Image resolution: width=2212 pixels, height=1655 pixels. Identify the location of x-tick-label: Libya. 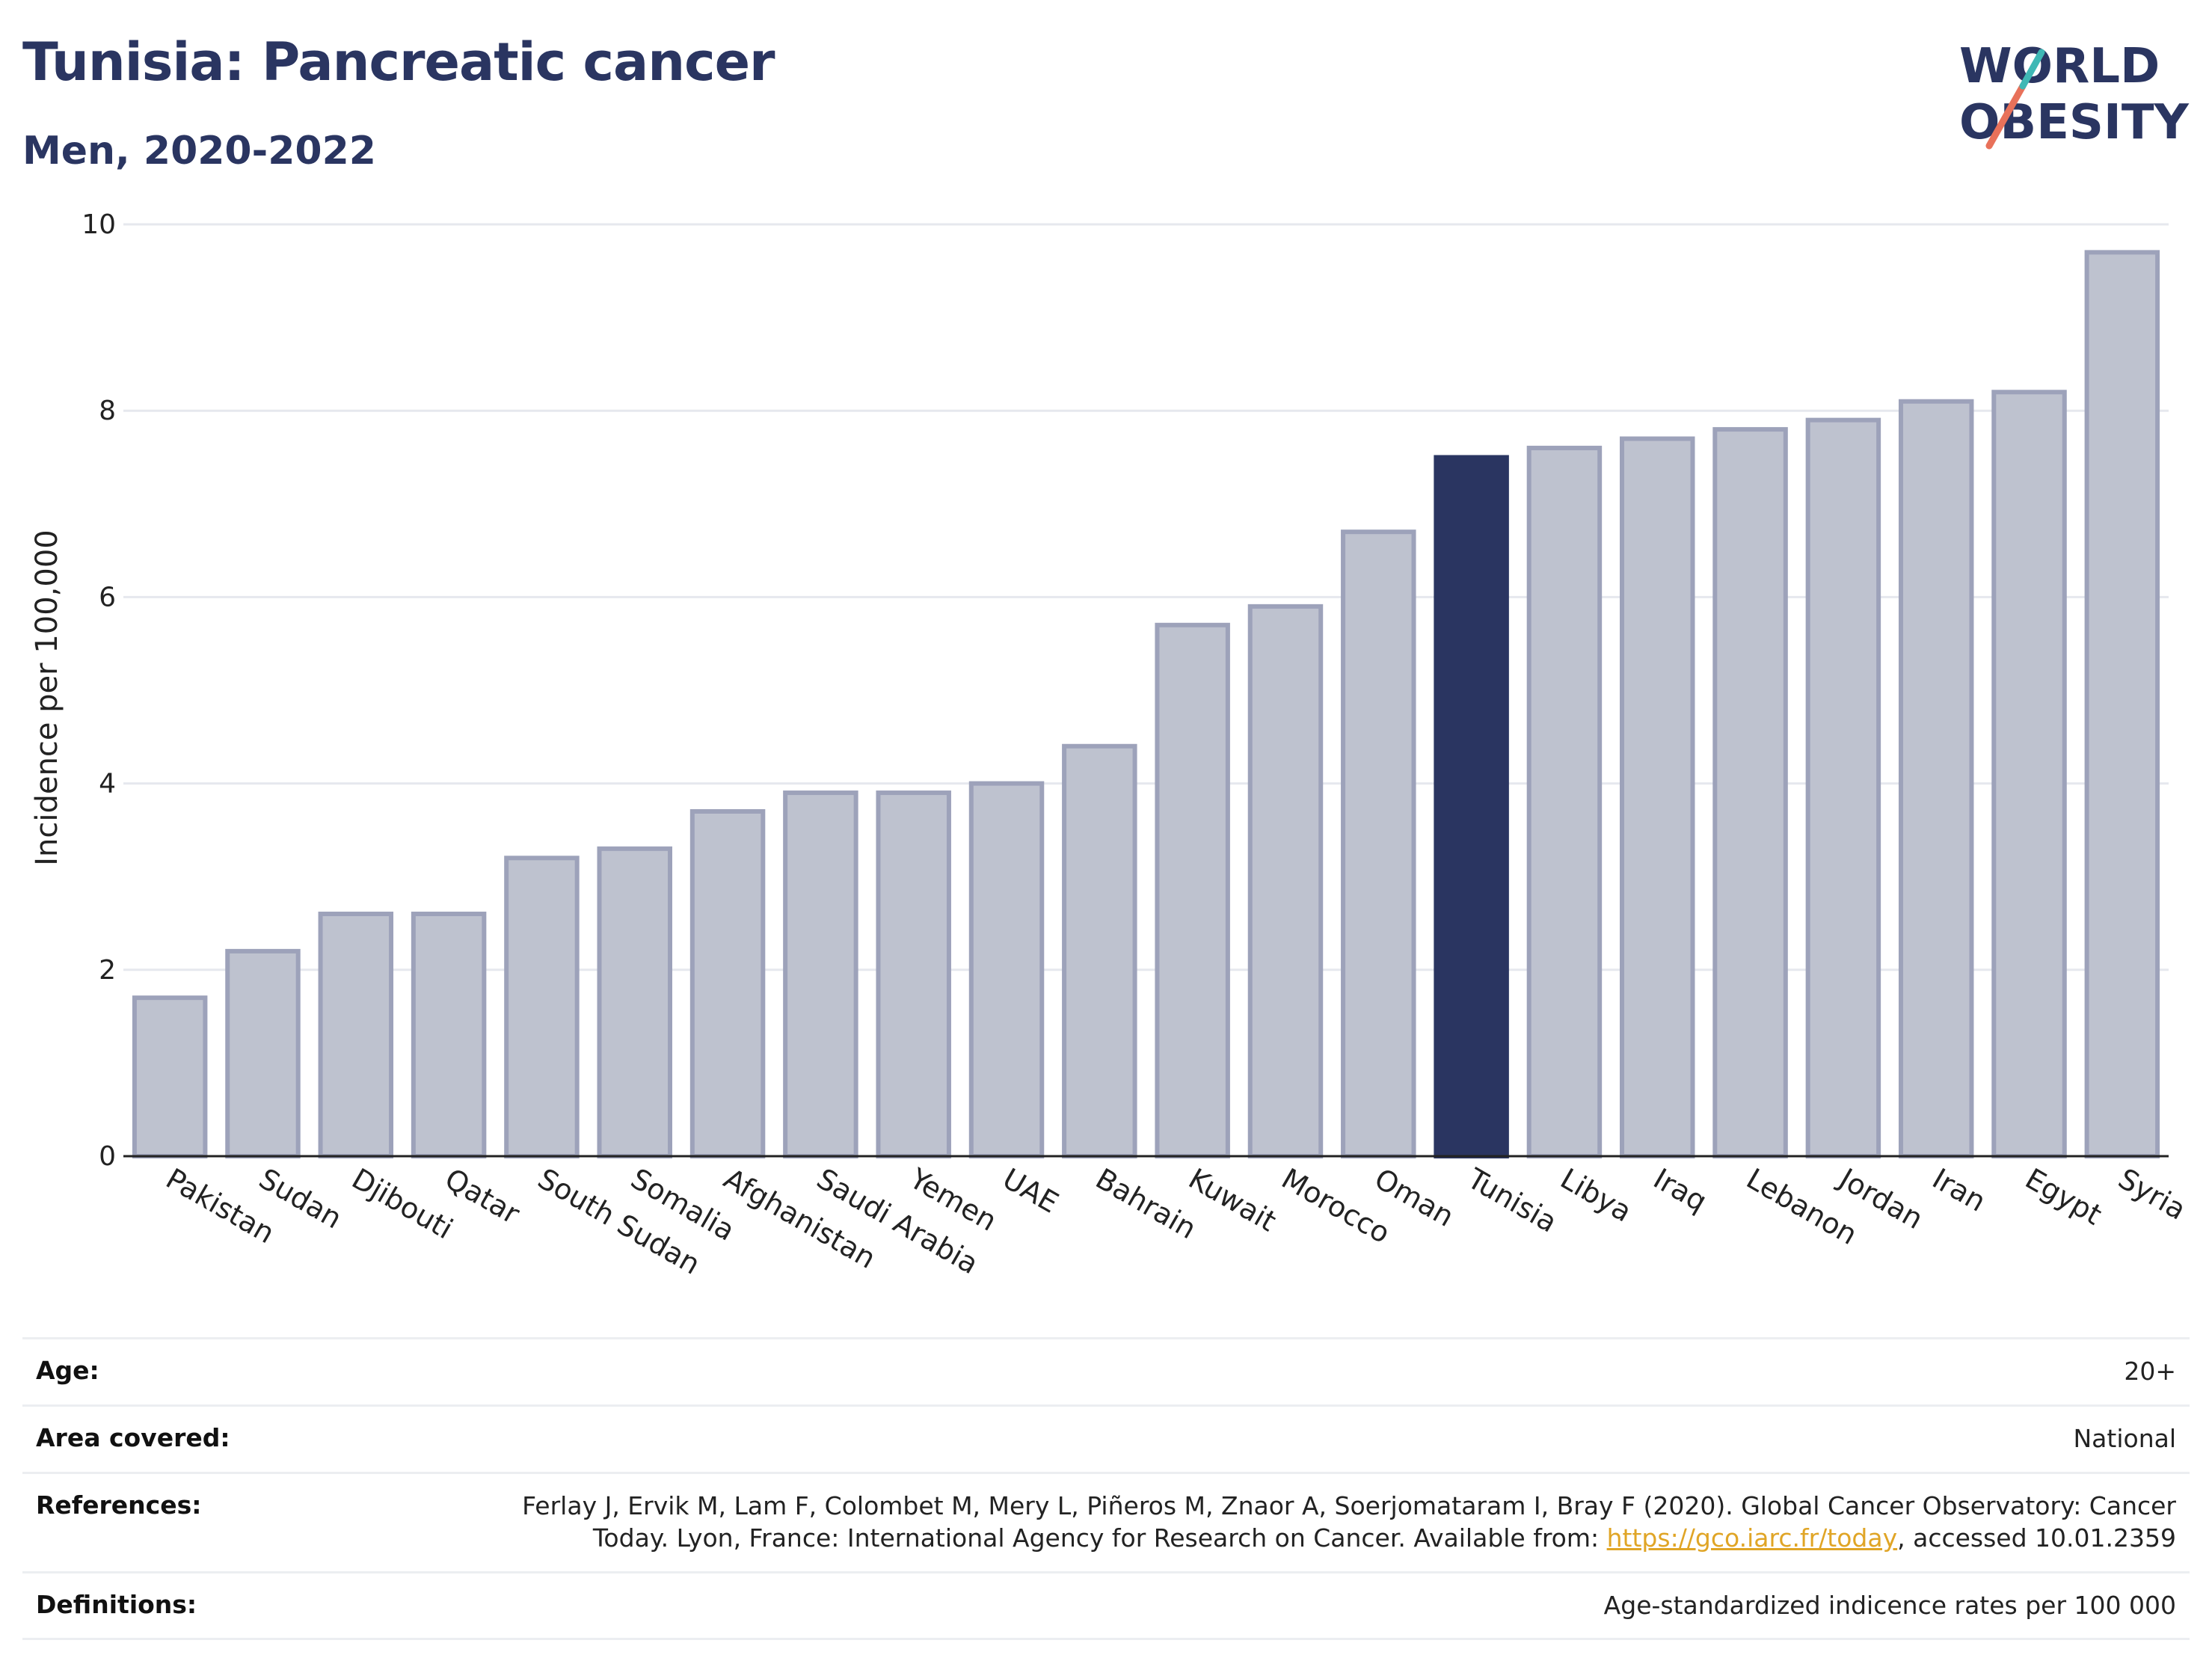
(1596, 1195).